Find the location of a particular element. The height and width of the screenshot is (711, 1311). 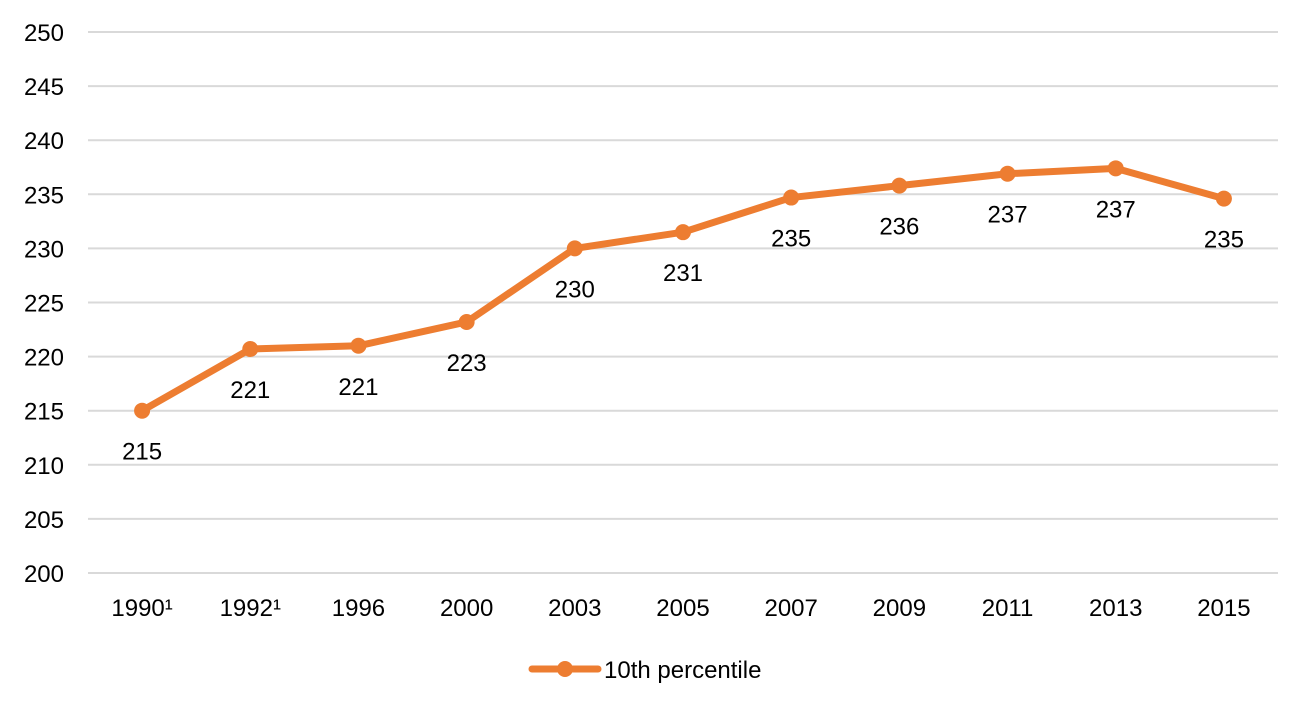

y-tick-label: 220 is located at coordinates (44, 358).